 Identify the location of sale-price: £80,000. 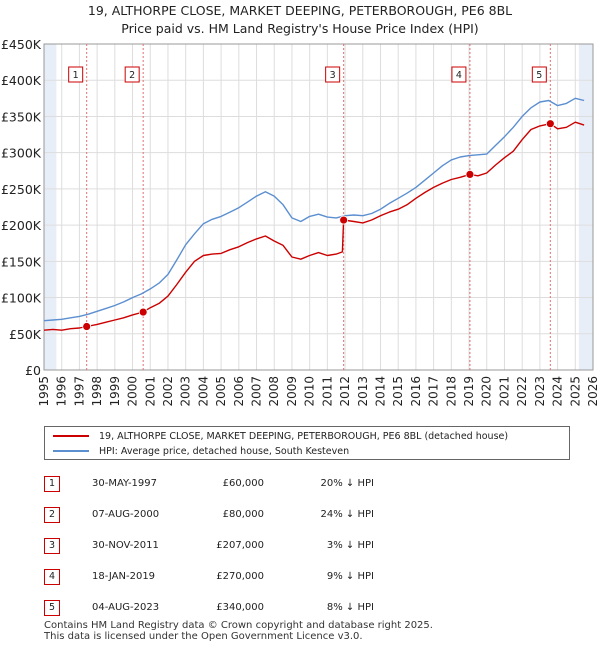
(243, 514).